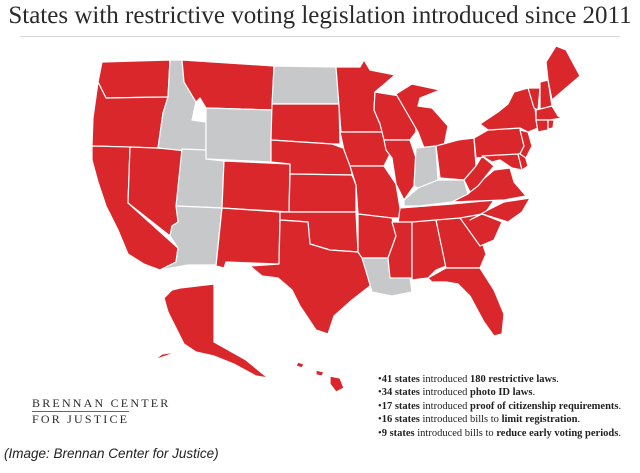  I want to click on legend-highlight: limit registration, so click(539, 420).